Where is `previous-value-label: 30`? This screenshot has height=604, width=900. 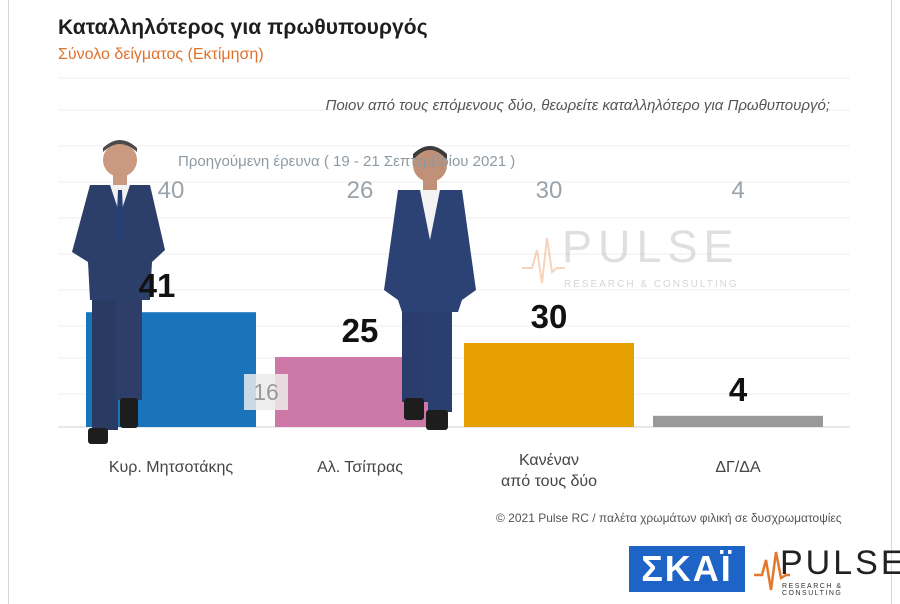
previous-value-label: 30 is located at coordinates (549, 190).